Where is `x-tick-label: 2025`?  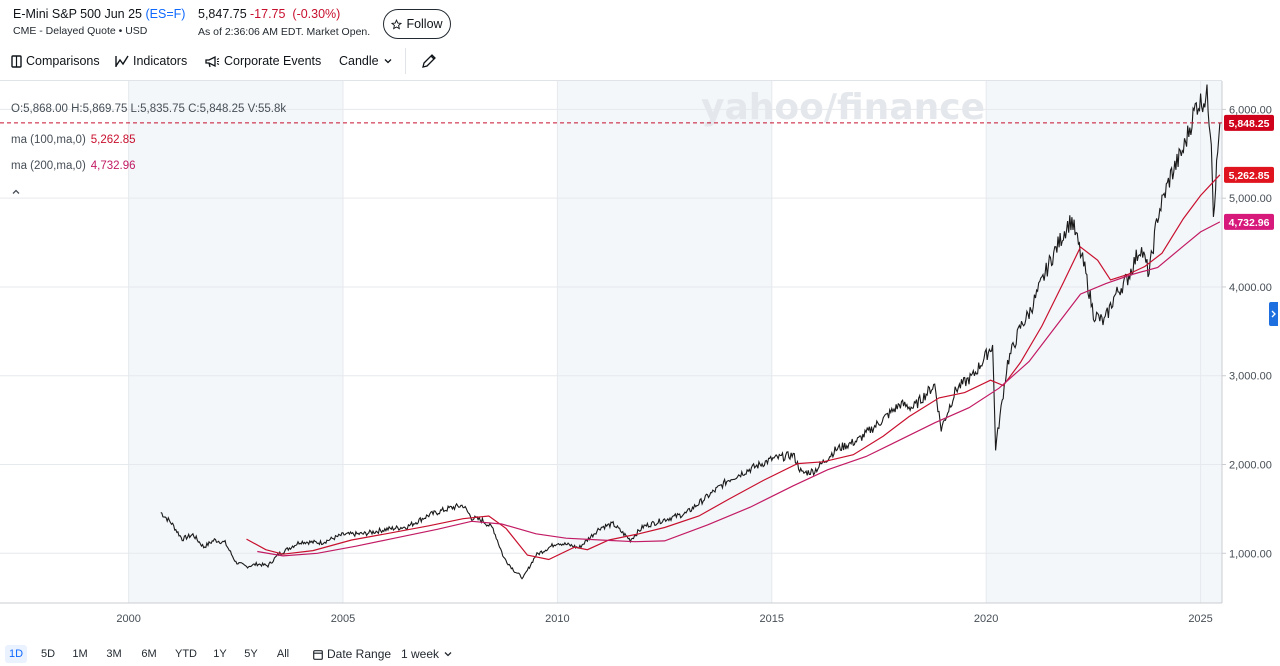 x-tick-label: 2025 is located at coordinates (1200, 619).